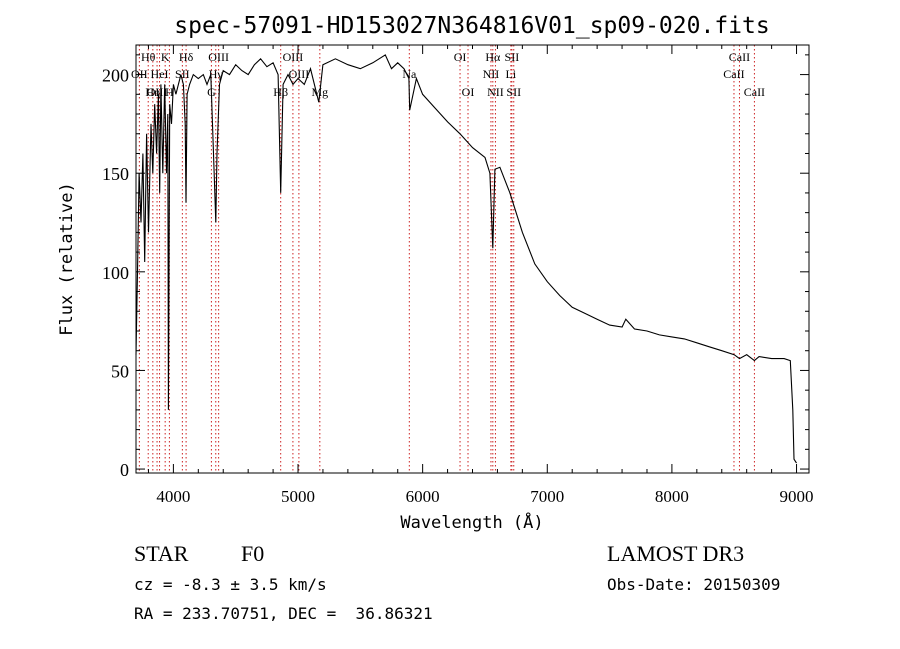 The width and height of the screenshot is (900, 649). I want to click on y-tick-label: 100, so click(115, 273).